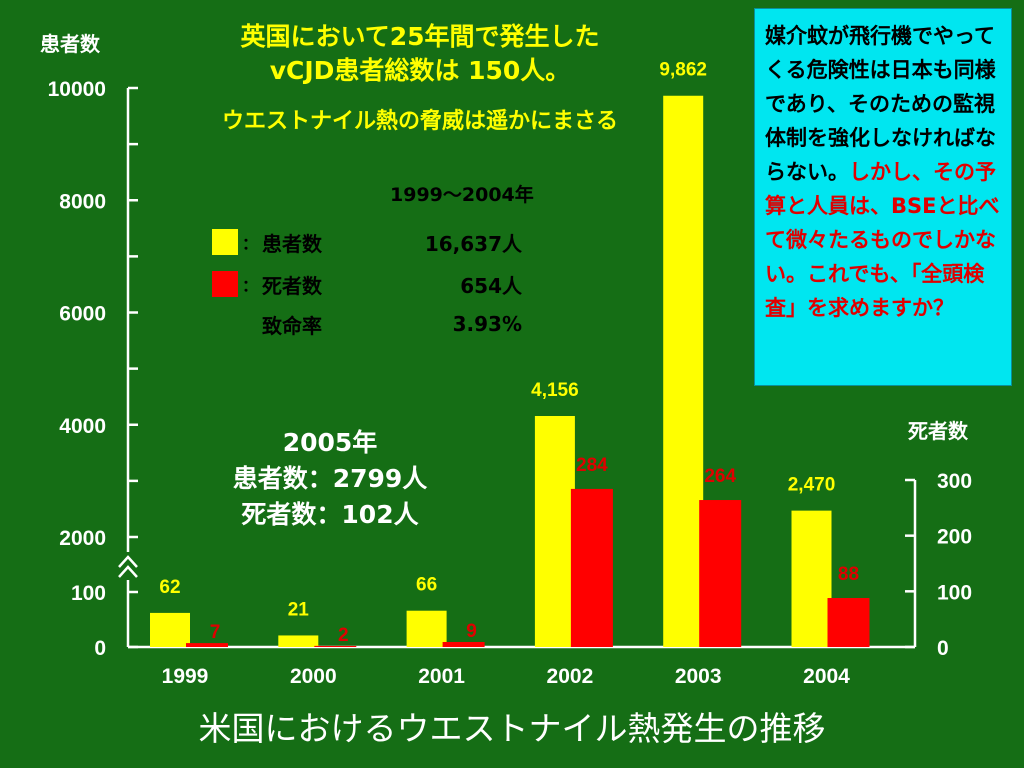  Describe the element at coordinates (811, 578) in the screenshot. I see `bar-patients-2004` at that location.